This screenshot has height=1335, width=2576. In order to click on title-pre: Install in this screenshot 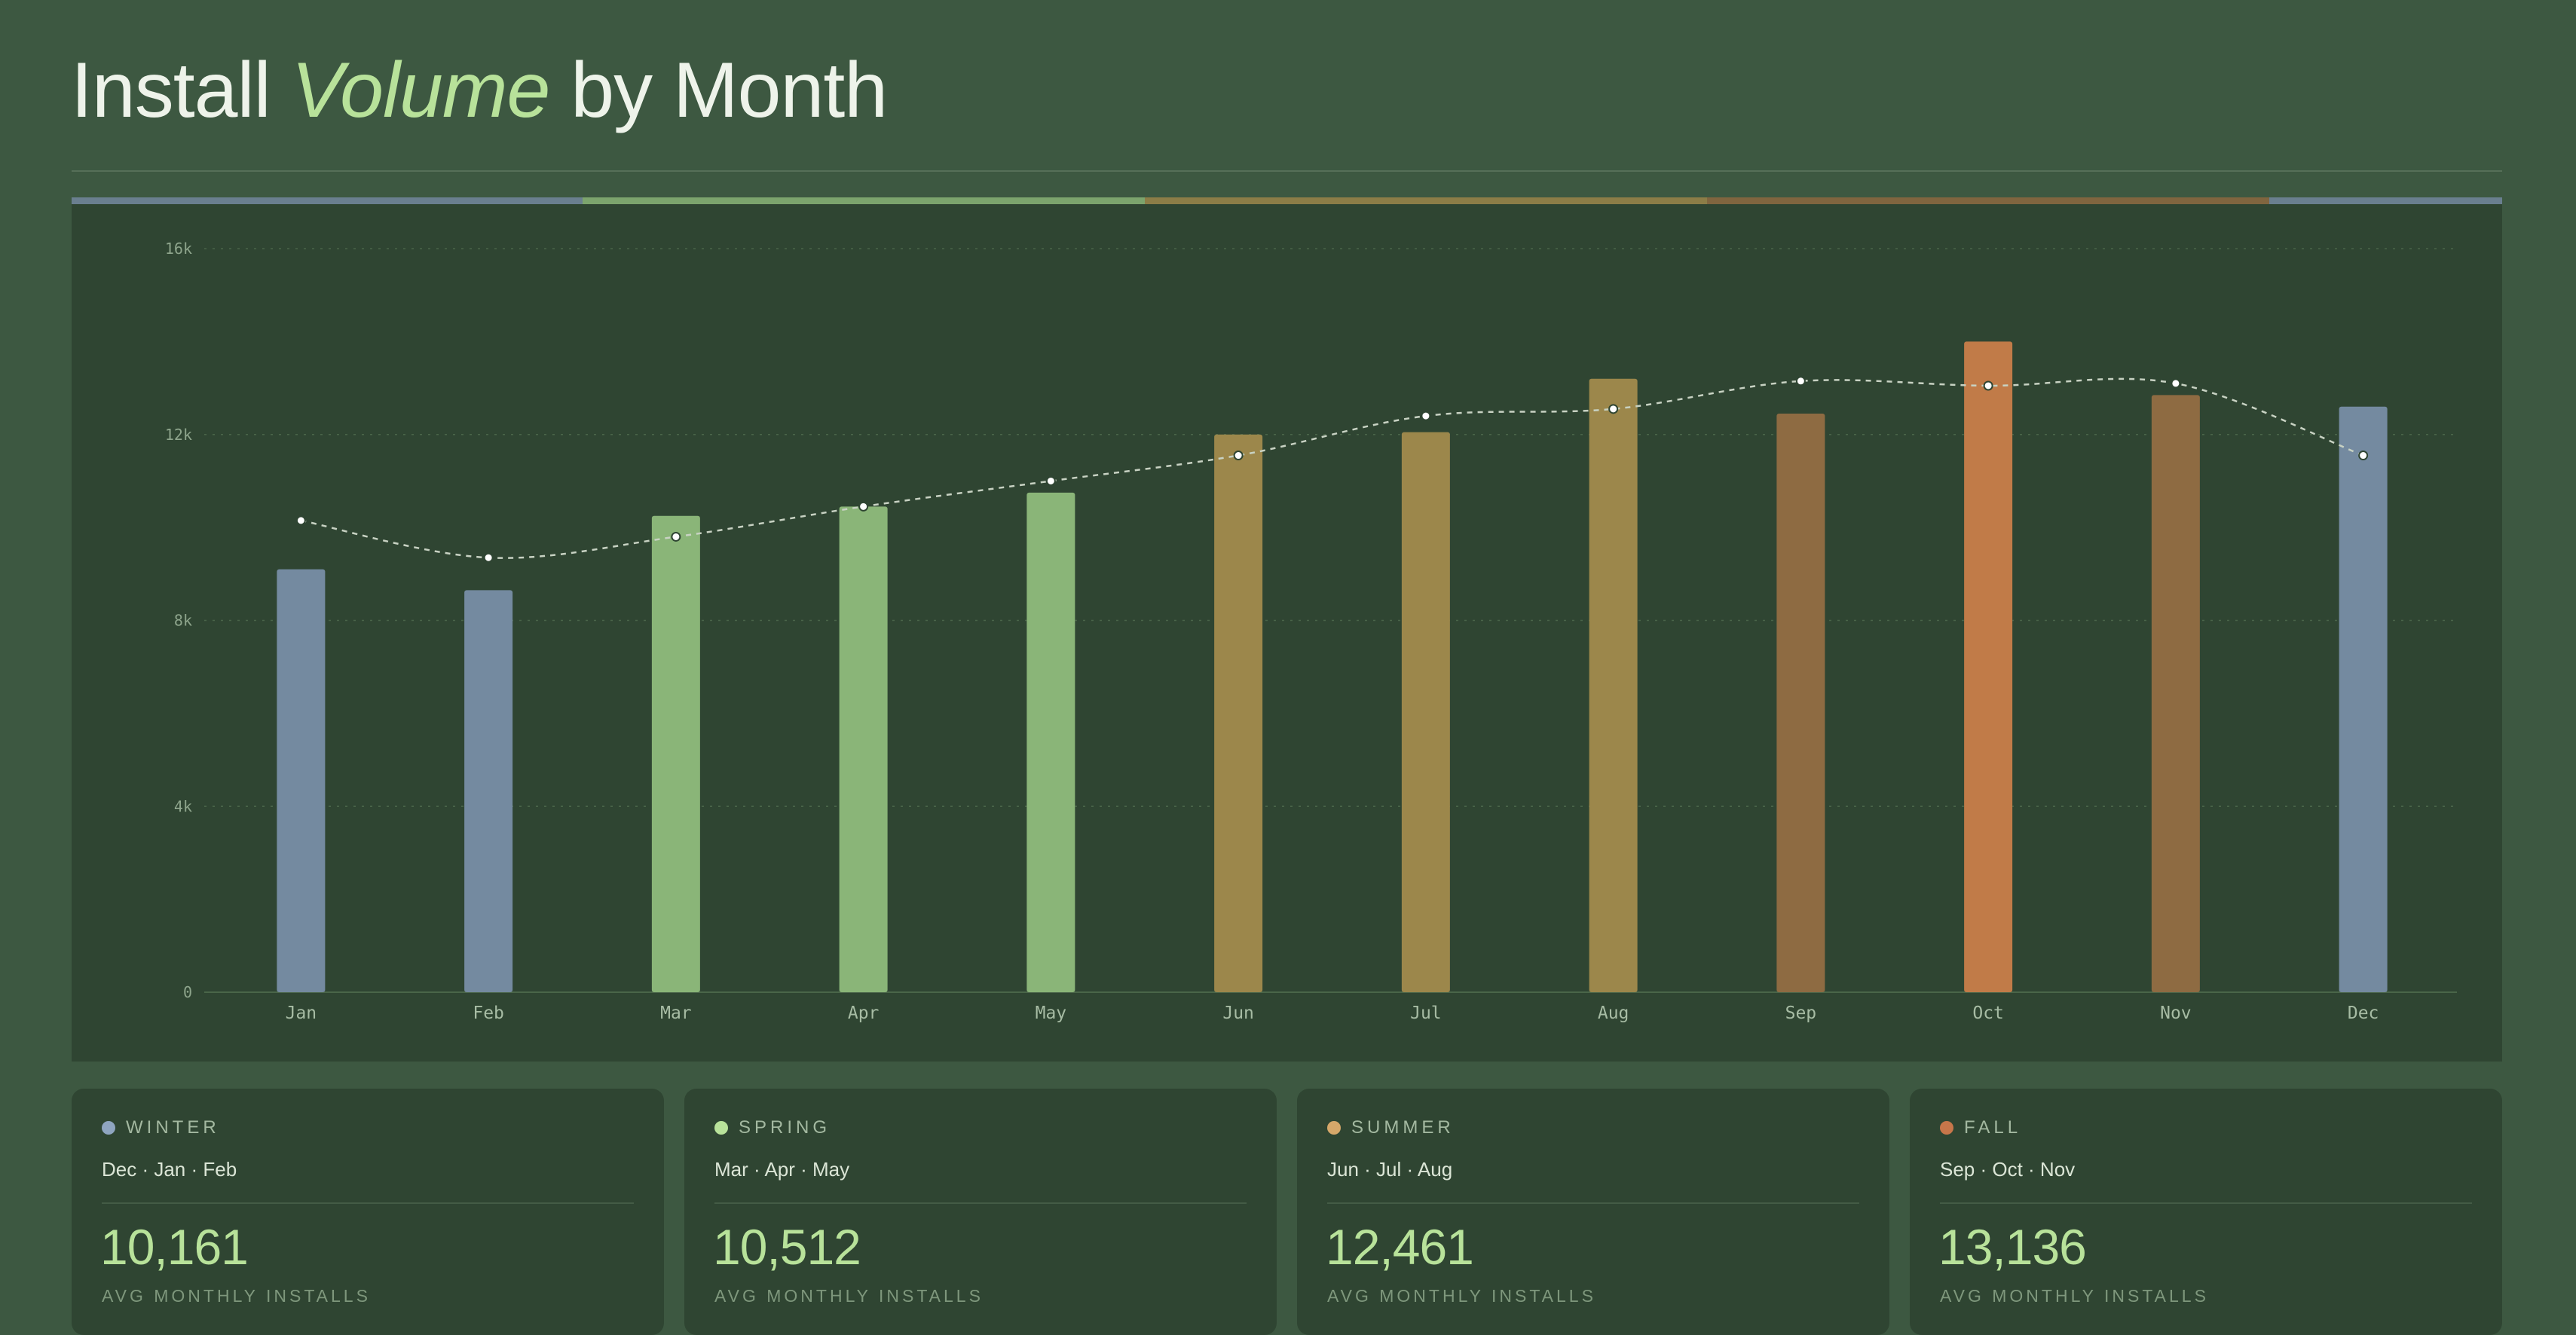, I will do `click(171, 90)`.